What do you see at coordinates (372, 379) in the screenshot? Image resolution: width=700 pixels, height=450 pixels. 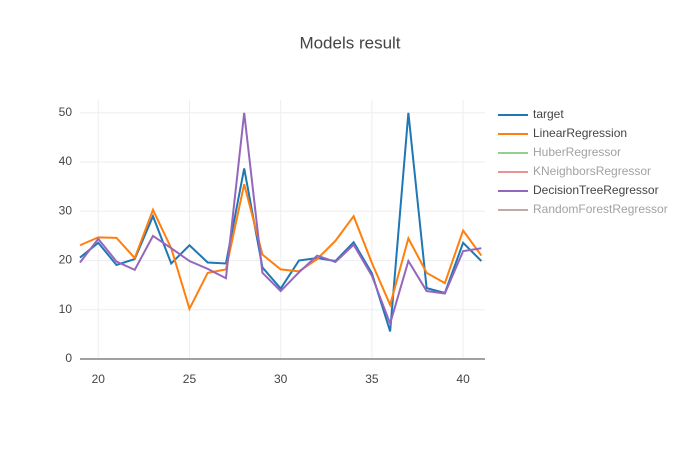 I see `x-tick-label: 35` at bounding box center [372, 379].